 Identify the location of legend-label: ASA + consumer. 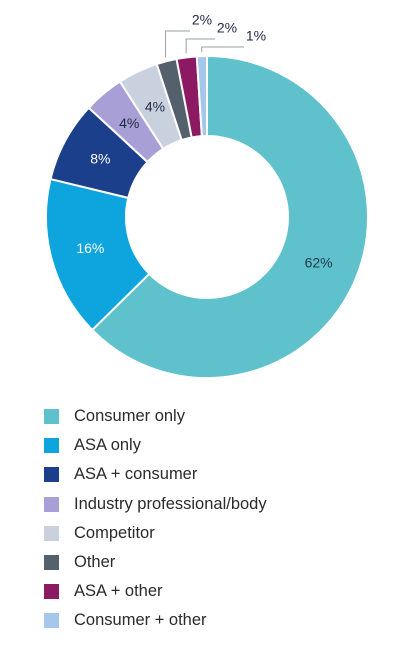
(136, 474).